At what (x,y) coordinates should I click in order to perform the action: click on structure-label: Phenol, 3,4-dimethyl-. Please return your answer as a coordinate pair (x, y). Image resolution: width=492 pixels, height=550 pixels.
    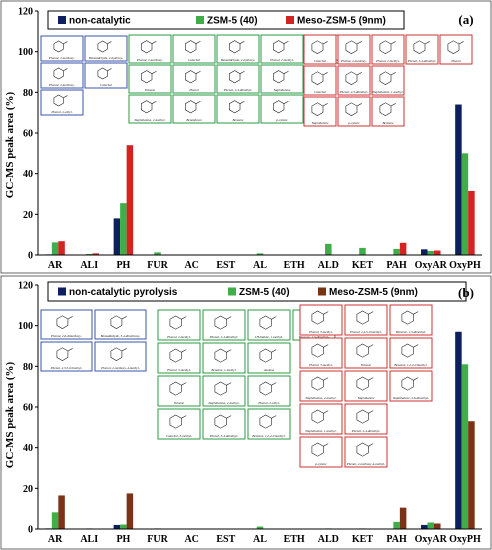
    Looking at the image, I should click on (224, 436).